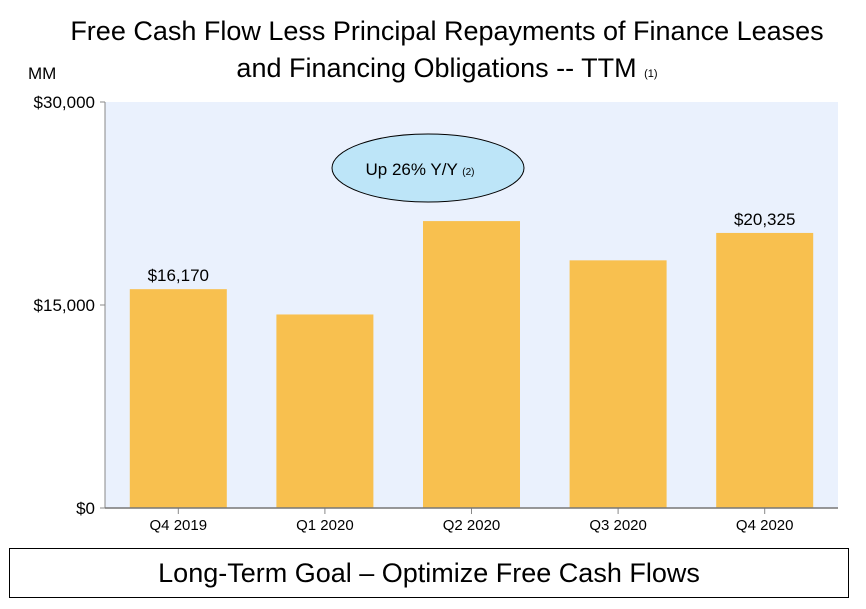 This screenshot has height=609, width=866. What do you see at coordinates (472, 525) in the screenshot?
I see `x-tick-label: Q2 2020` at bounding box center [472, 525].